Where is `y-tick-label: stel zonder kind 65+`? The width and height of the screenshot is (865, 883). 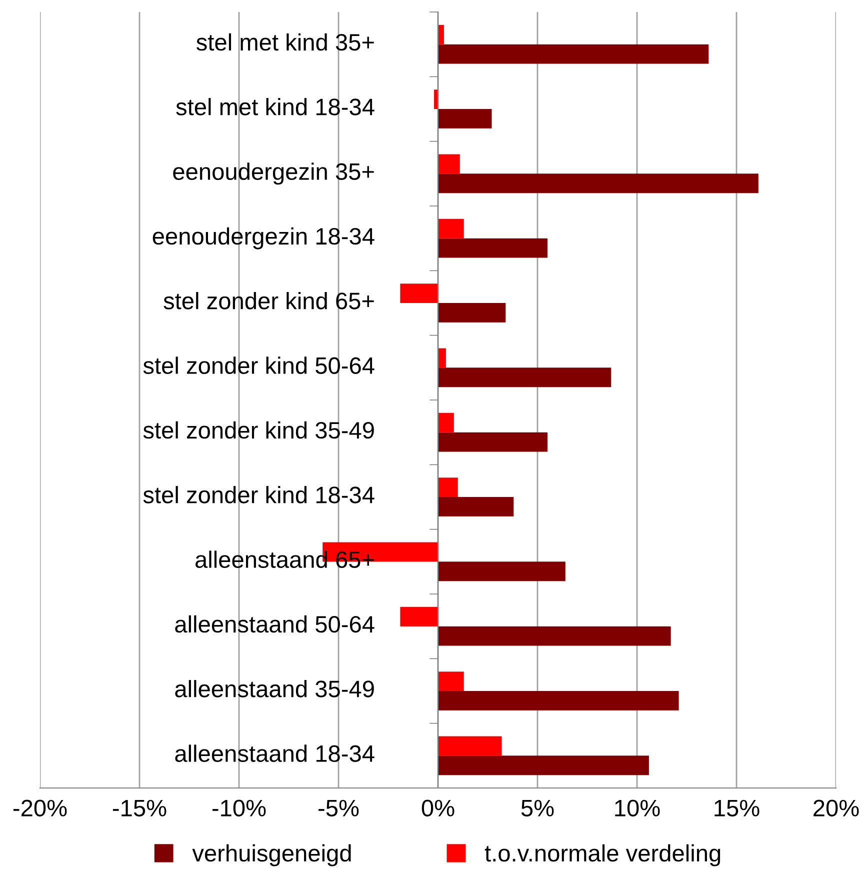 y-tick-label: stel zonder kind 65+ is located at coordinates (269, 301).